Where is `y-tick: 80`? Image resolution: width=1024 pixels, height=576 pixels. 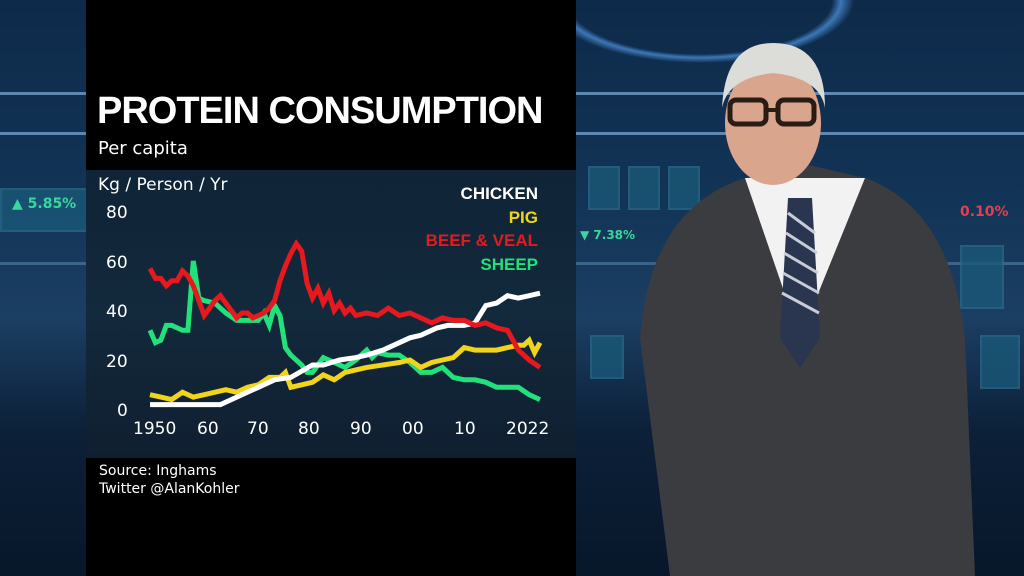
y-tick: 80 is located at coordinates (117, 213).